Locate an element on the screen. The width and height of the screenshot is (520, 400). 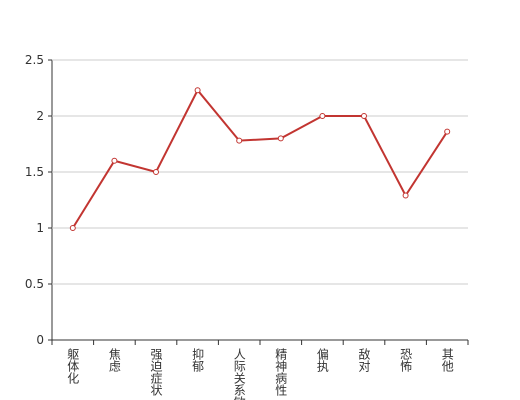
x-tick-label: 抑郁 is located at coordinates (198, 360).